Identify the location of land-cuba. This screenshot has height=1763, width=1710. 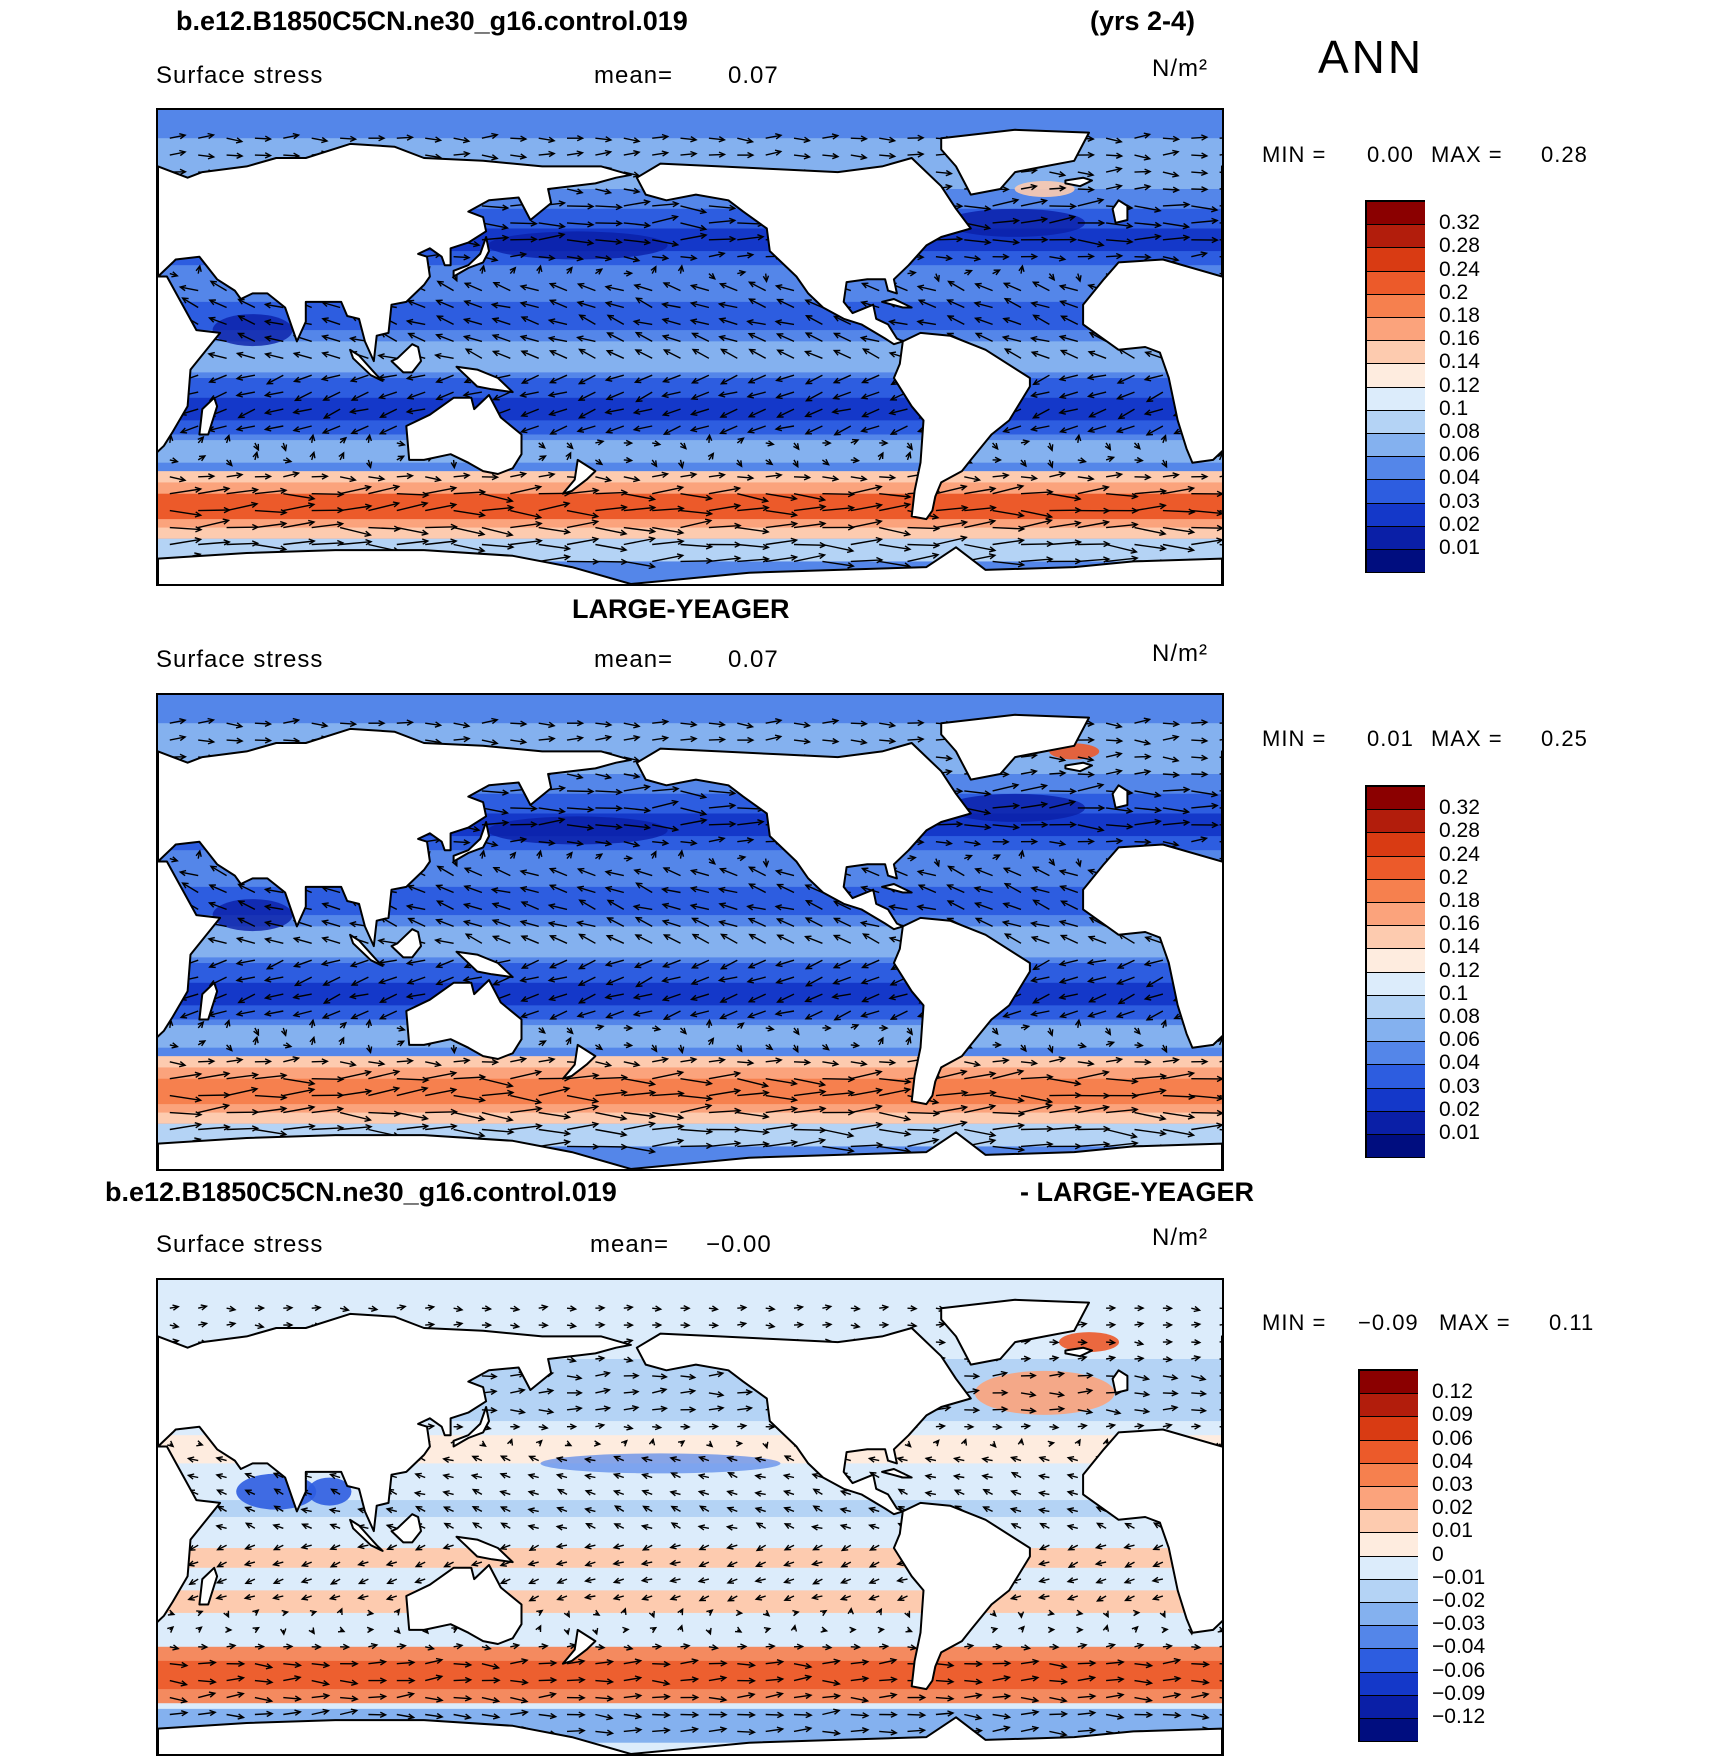
(897, 303).